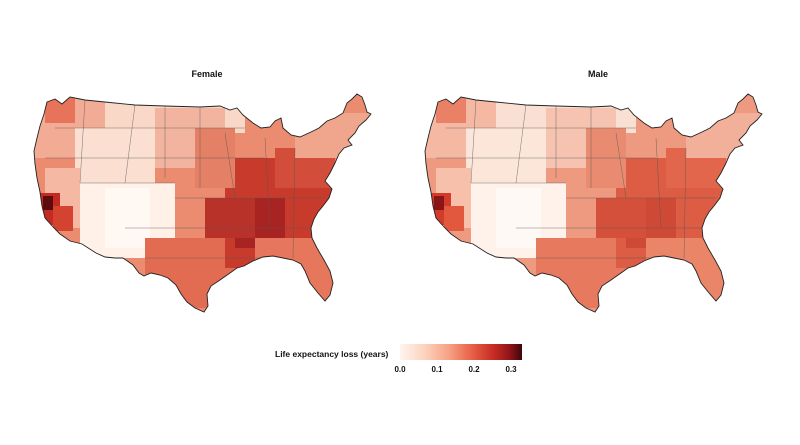 The image size is (800, 445). I want to click on female-panel-title: Female, so click(207, 74).